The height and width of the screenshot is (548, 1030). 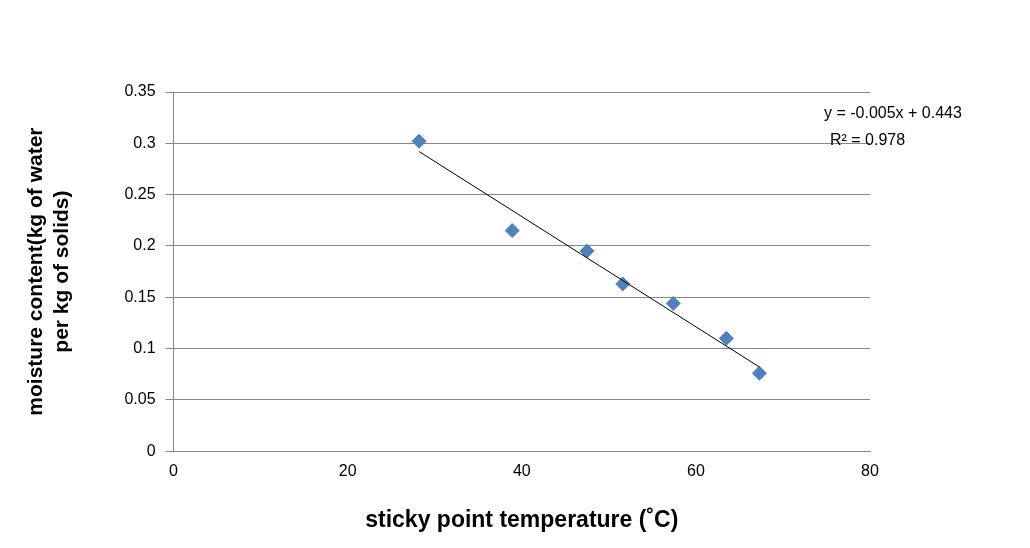 What do you see at coordinates (140, 91) in the screenshot?
I see `y-tick-label: 0.35` at bounding box center [140, 91].